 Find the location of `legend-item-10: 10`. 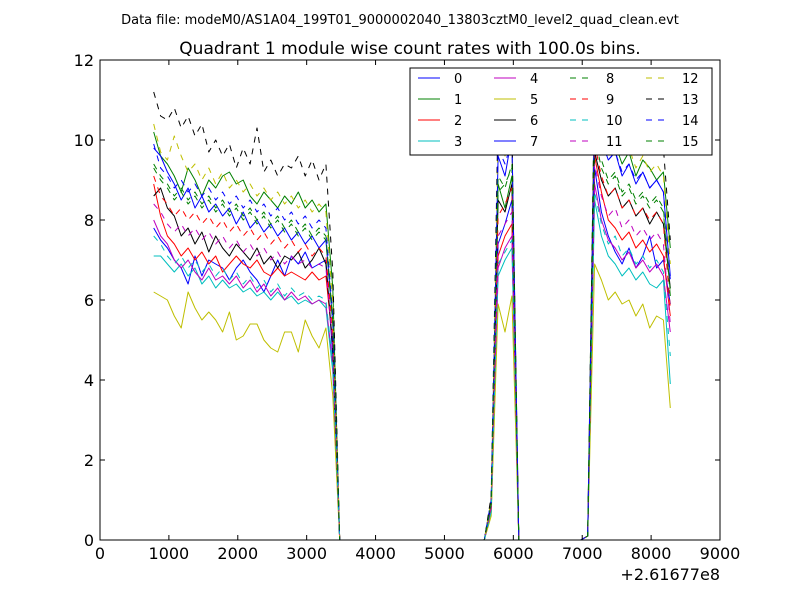

legend-item-10: 10 is located at coordinates (596, 121).